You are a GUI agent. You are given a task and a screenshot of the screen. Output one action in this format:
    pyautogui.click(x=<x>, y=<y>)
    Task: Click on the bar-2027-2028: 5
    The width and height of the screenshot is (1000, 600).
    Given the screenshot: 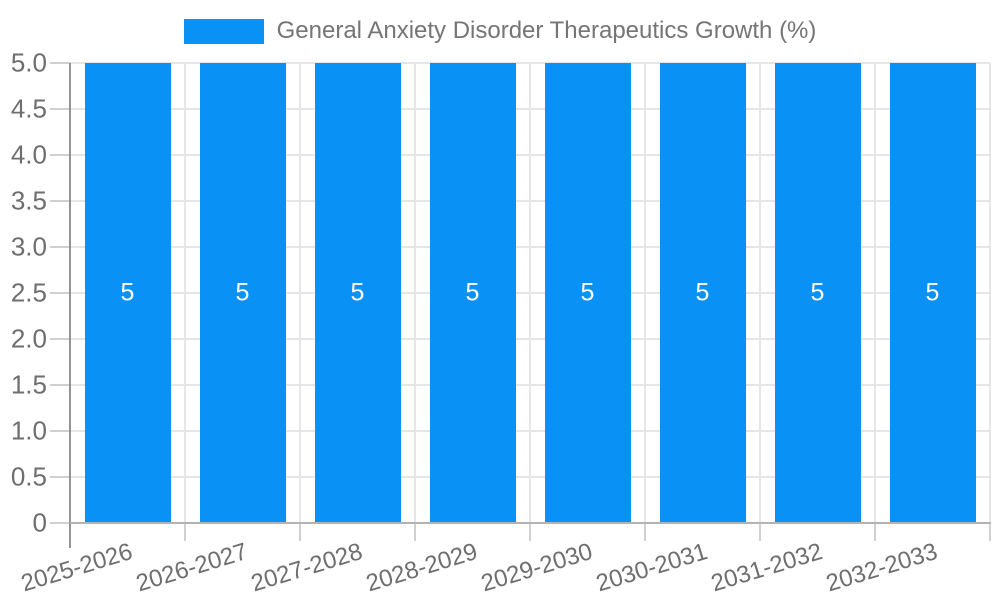 What is the action you would take?
    pyautogui.click(x=357, y=293)
    